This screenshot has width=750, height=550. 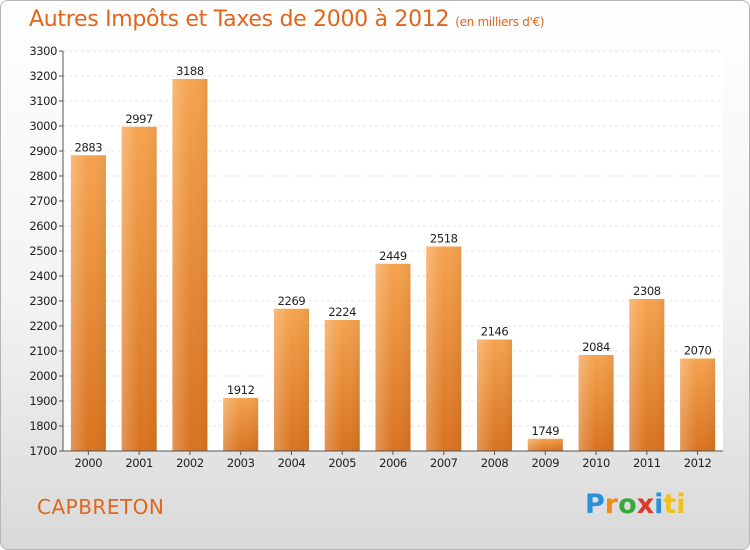 I want to click on x-tick-label: 2003, so click(x=241, y=463).